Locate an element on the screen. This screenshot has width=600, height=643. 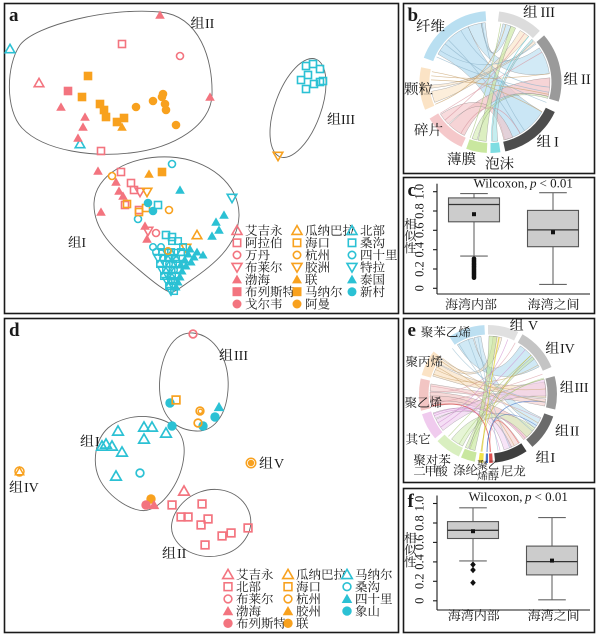
svg-text: a is located at coordinates (14, 15).